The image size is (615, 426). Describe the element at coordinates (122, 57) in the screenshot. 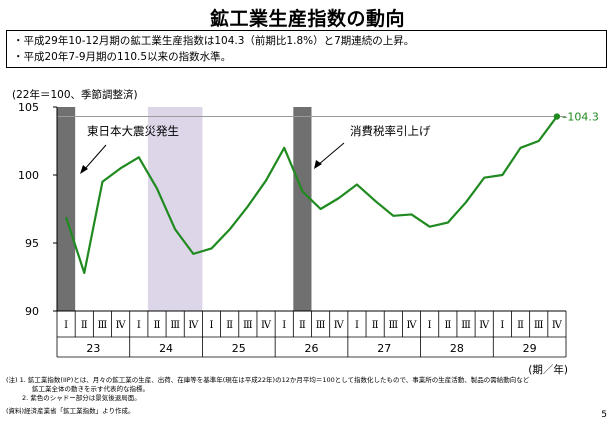

I see `summary-line-2: ・平成20年7-9月期の110.5以来の指数水準。` at that location.